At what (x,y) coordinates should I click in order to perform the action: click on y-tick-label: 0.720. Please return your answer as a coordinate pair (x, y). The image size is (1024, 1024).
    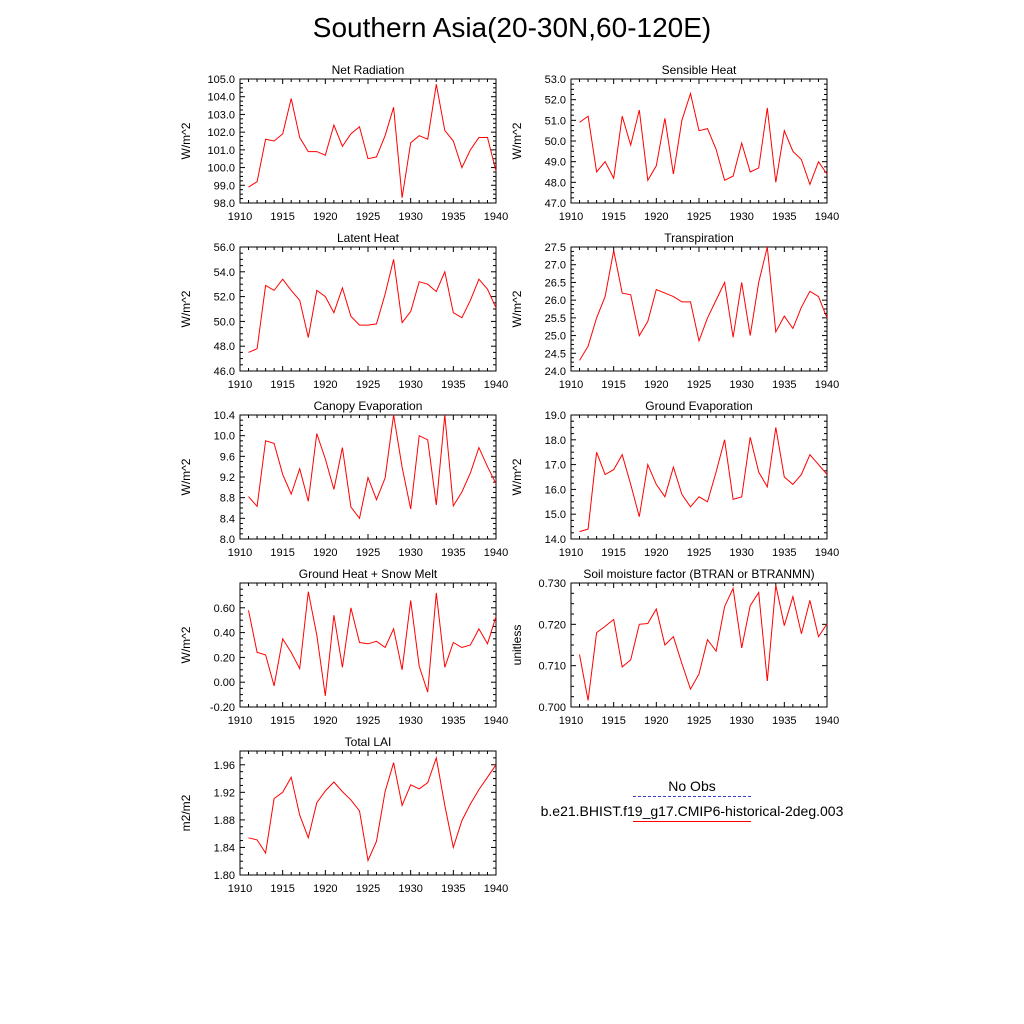
    Looking at the image, I should click on (552, 625).